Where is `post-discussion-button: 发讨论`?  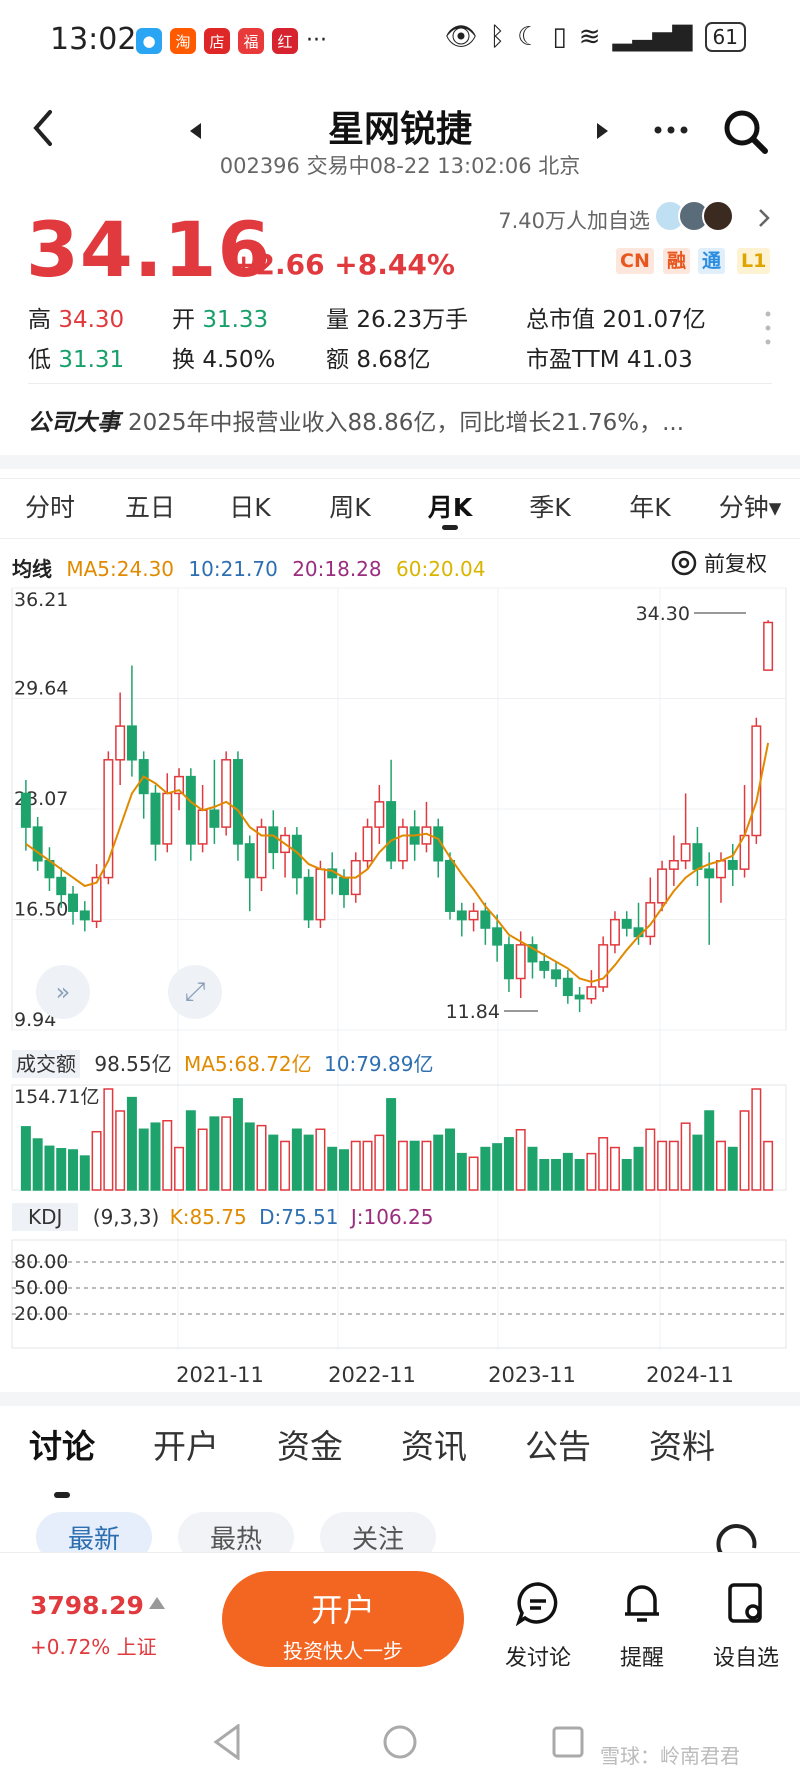 post-discussion-button: 发讨论 is located at coordinates (538, 1626).